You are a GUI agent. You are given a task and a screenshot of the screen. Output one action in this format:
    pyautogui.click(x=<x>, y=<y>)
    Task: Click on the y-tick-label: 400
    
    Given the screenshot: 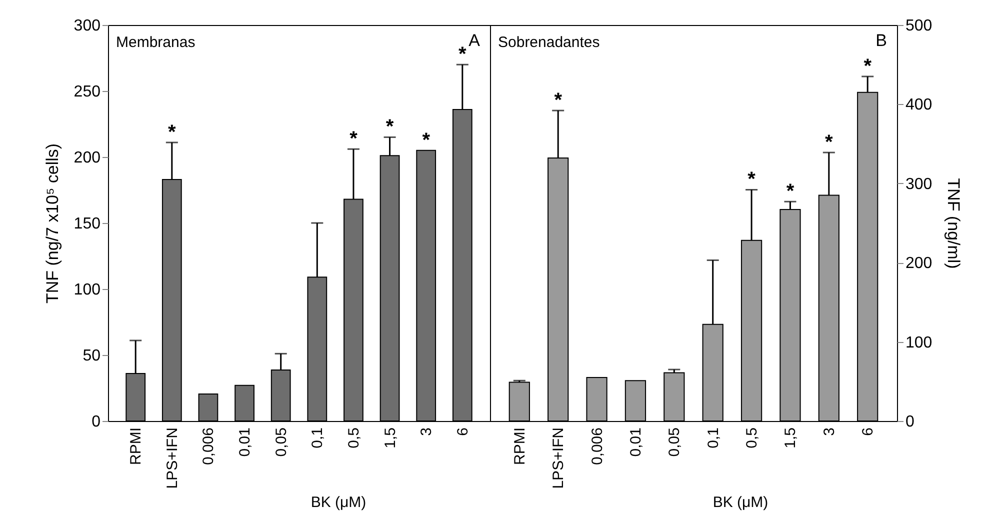 What is the action you would take?
    pyautogui.click(x=919, y=105)
    